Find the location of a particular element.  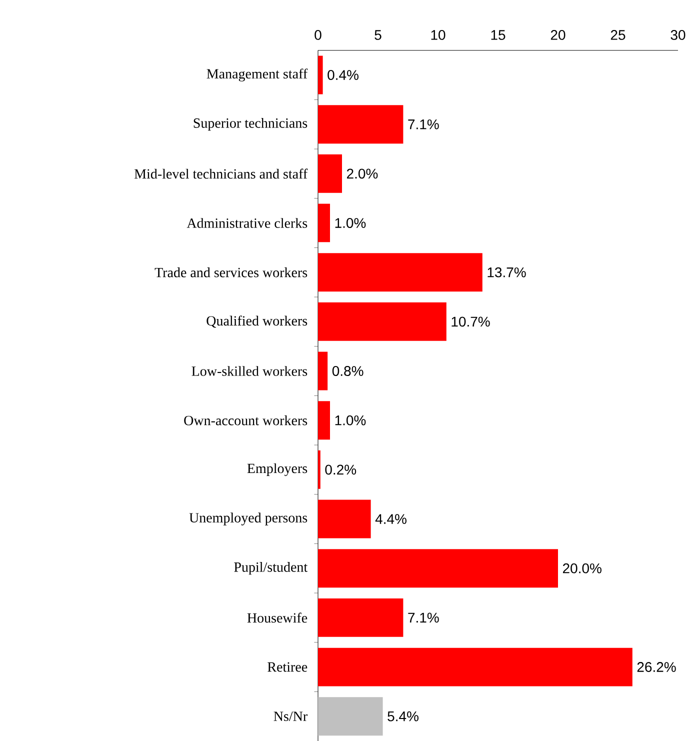

x-tick-label: 30 is located at coordinates (678, 35).